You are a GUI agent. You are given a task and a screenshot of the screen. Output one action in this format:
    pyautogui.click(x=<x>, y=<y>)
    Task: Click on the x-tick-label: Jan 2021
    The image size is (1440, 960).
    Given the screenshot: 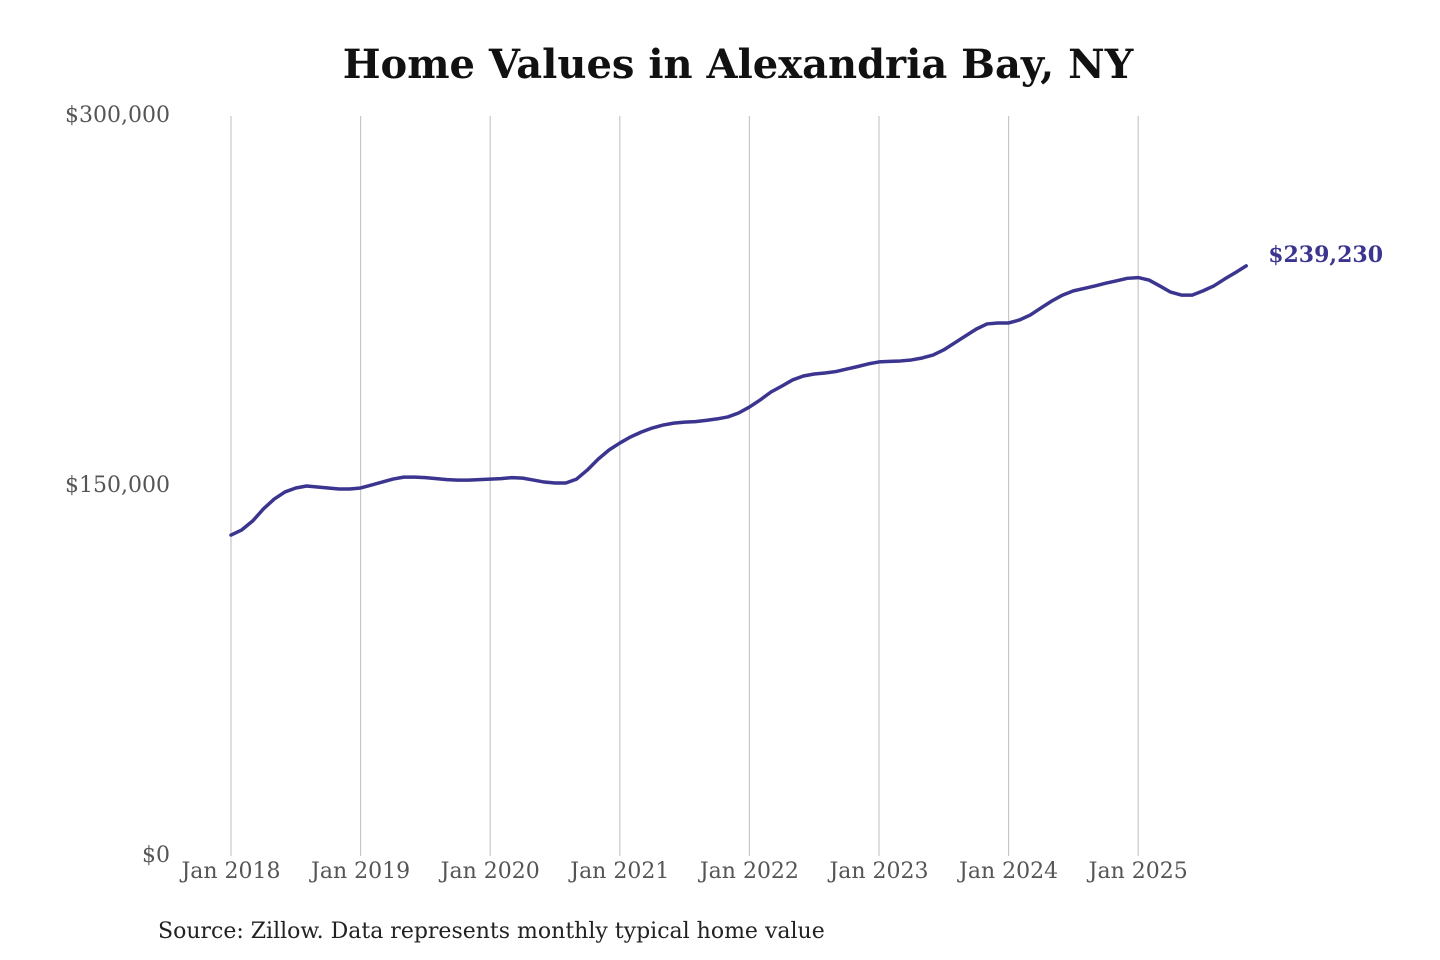 What is the action you would take?
    pyautogui.click(x=618, y=871)
    